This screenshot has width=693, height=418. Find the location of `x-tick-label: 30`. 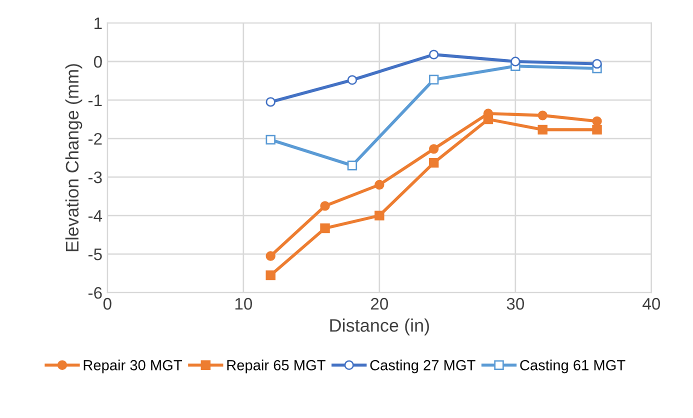

x-tick-label: 30 is located at coordinates (515, 304).